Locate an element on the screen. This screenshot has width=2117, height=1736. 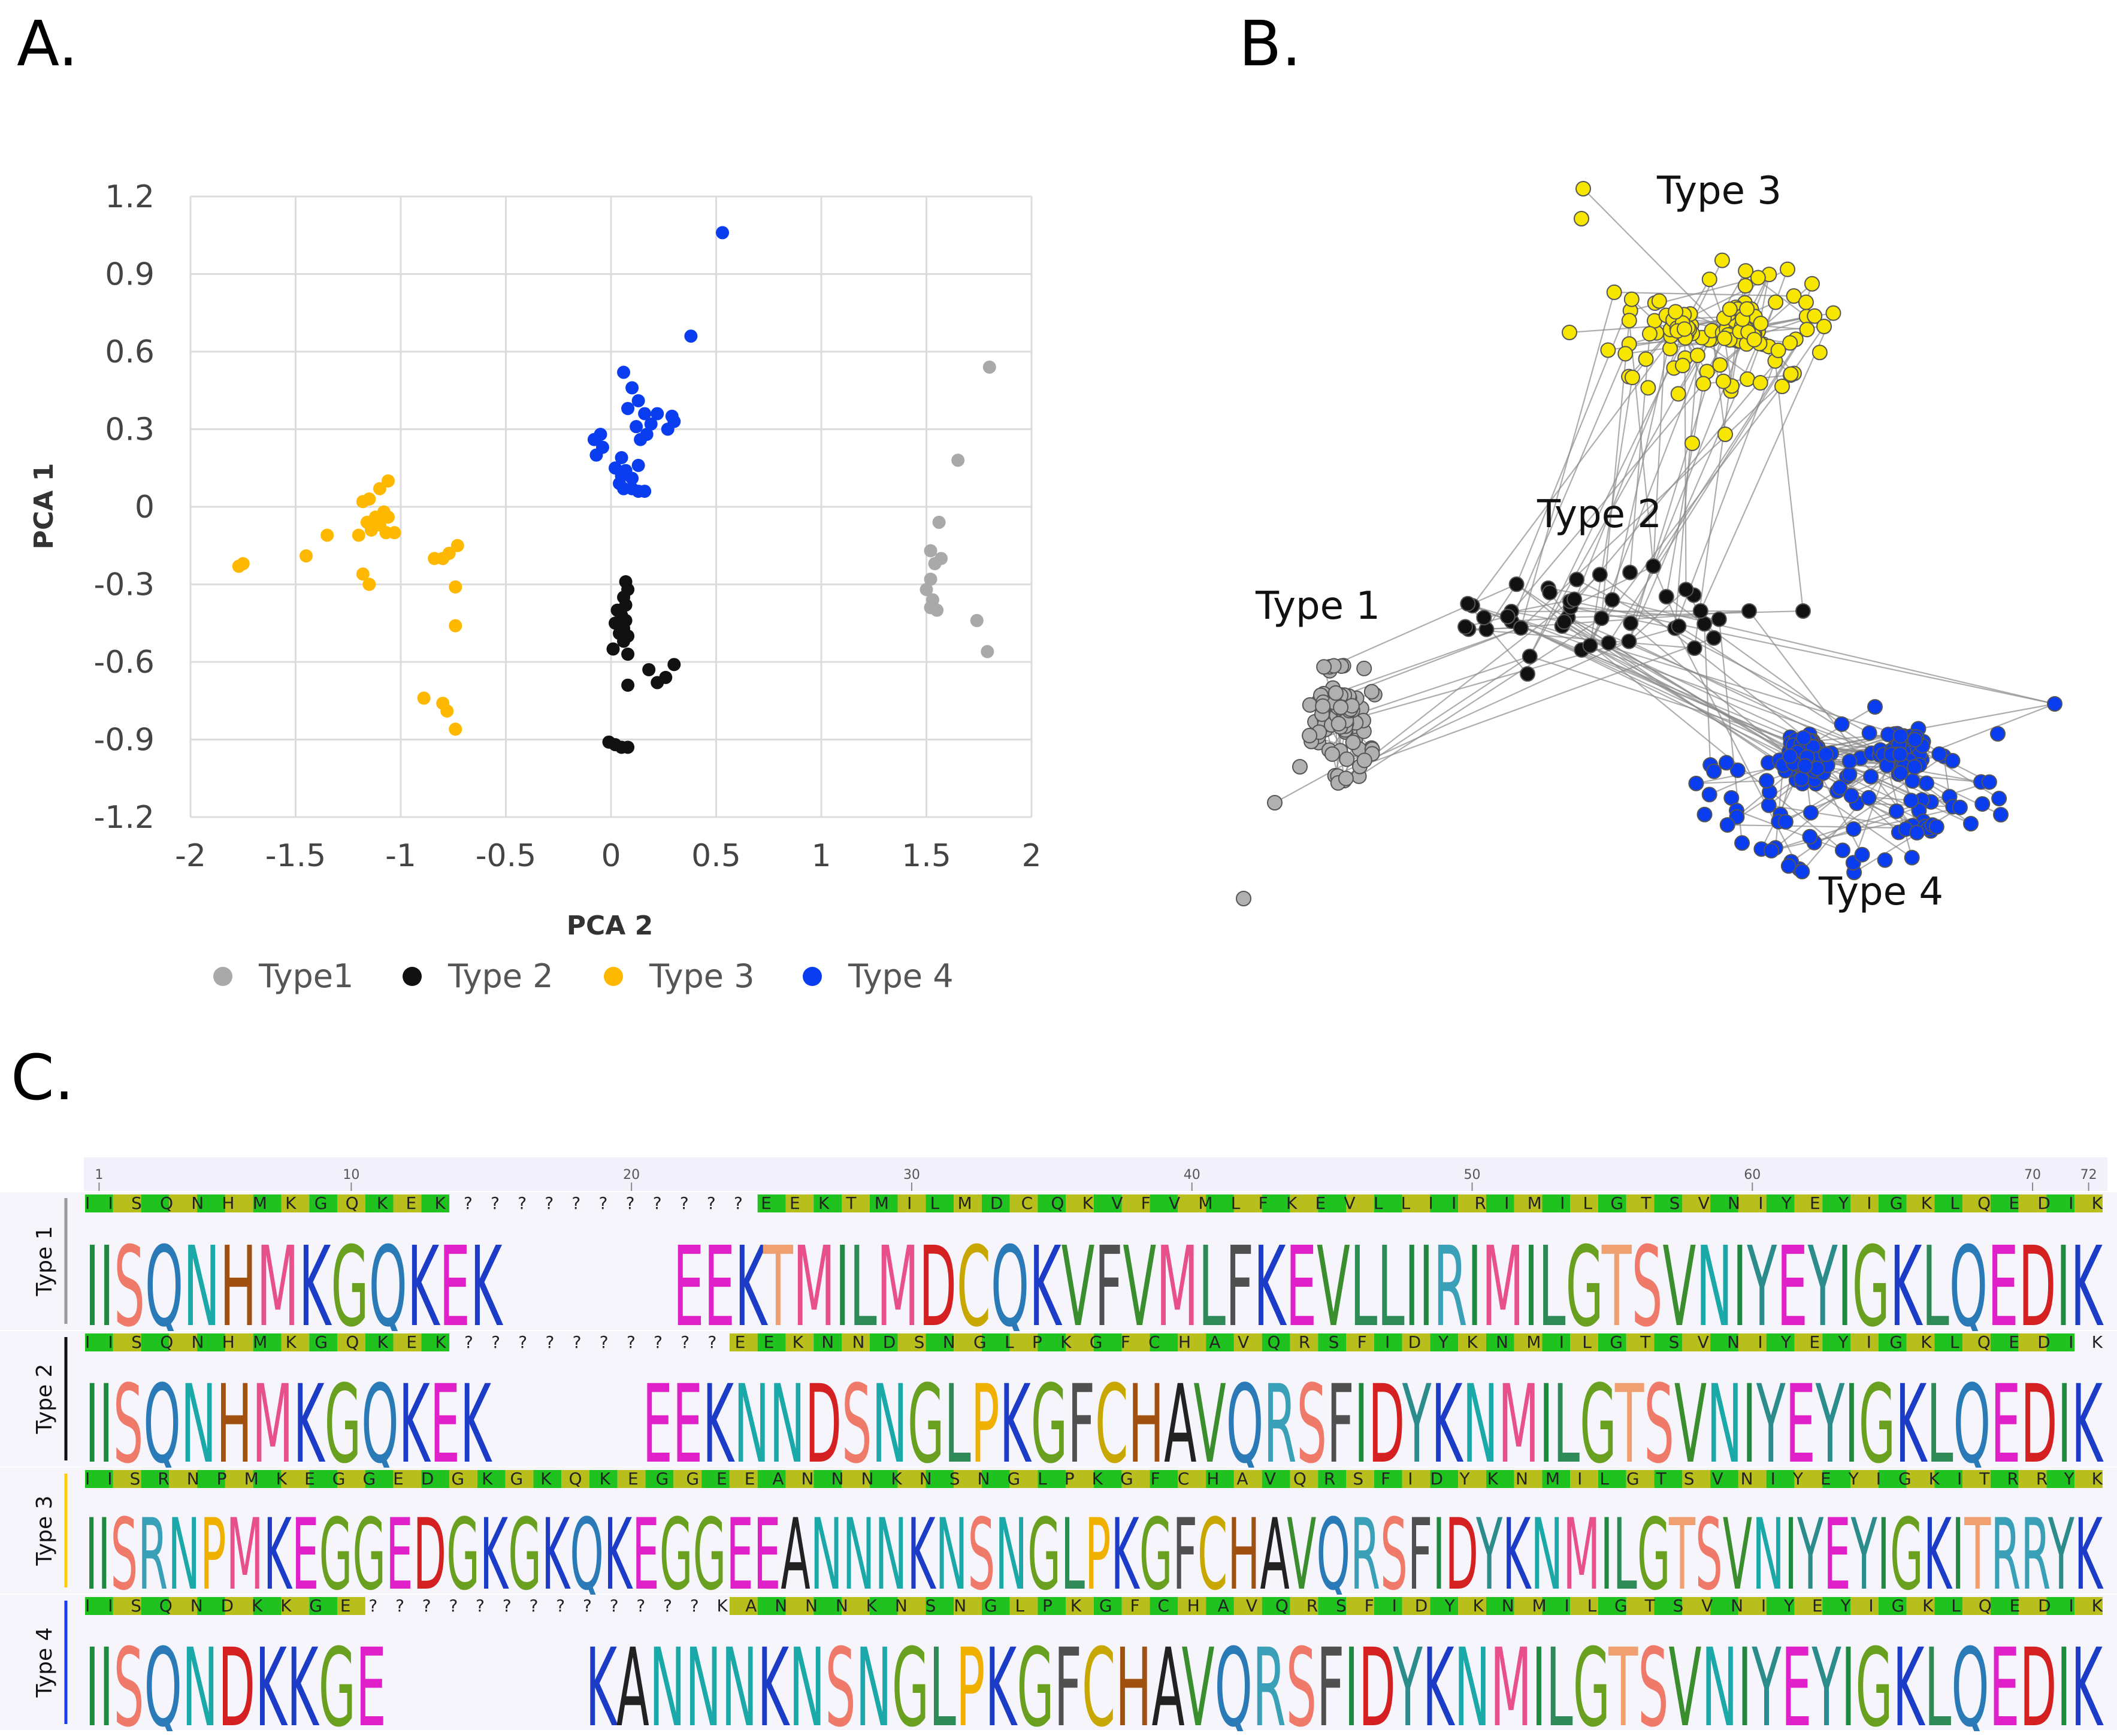
logo-letter: F is located at coordinates (1185, 1555).